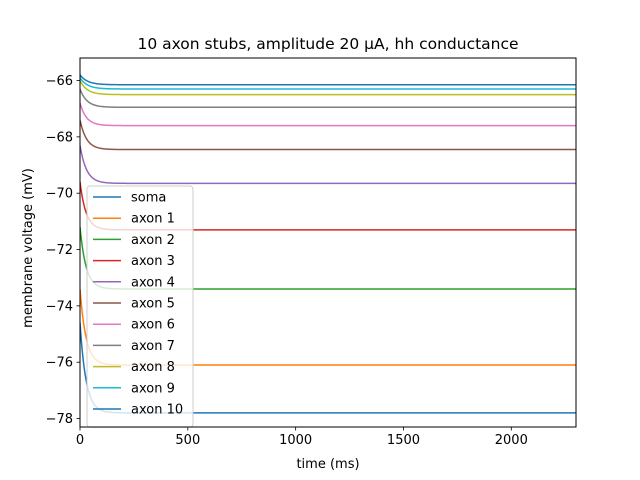  I want to click on x-tick-label: 1500, so click(403, 440).